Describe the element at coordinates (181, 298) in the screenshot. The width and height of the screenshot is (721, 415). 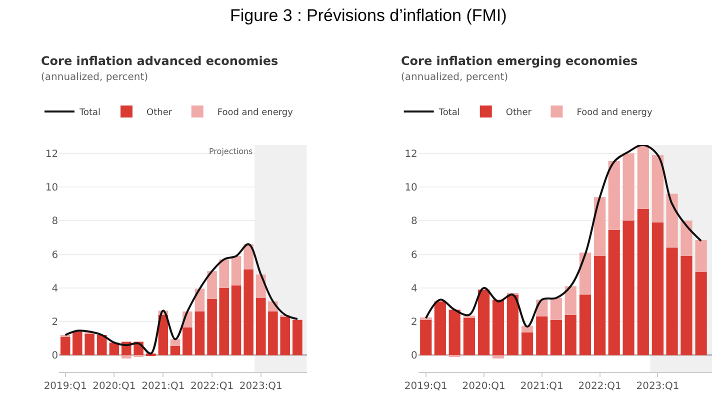
I see `line-series` at that location.